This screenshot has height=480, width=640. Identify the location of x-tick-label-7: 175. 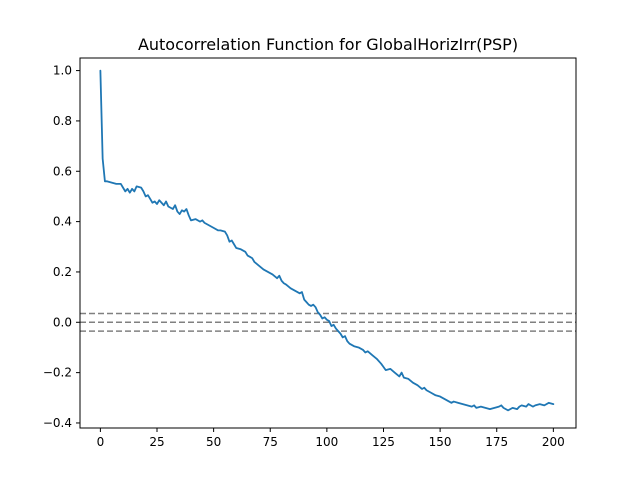
(496, 442).